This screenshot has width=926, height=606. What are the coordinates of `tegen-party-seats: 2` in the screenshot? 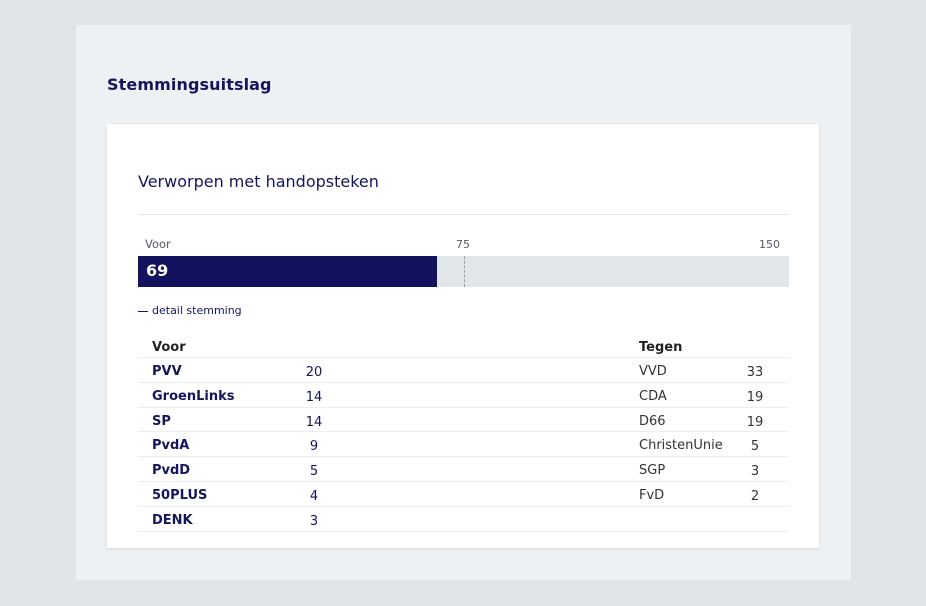 It's located at (755, 496).